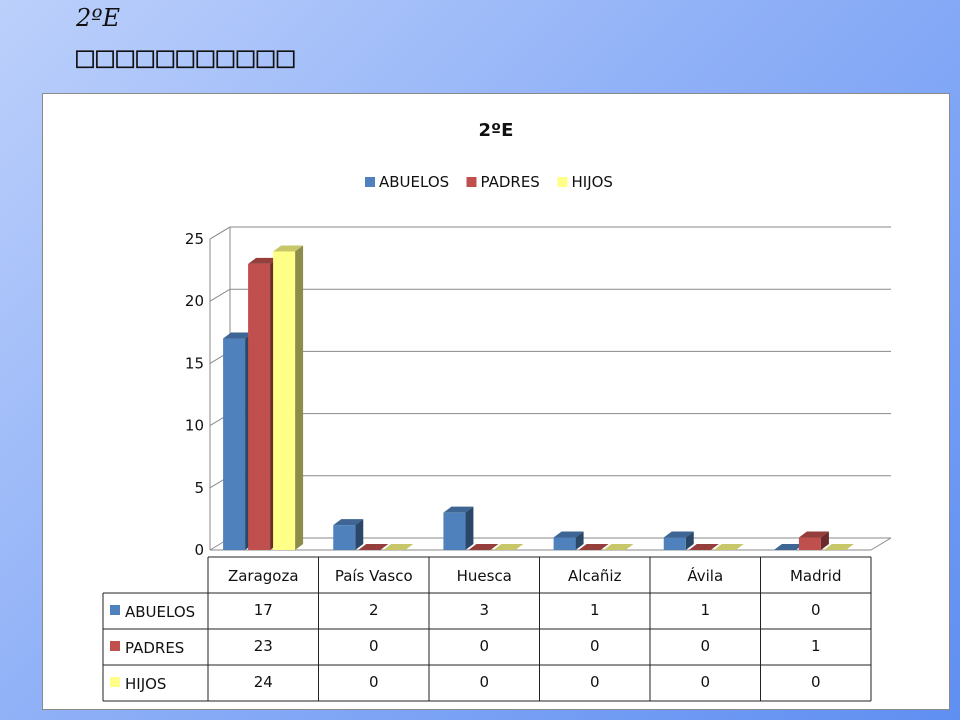  What do you see at coordinates (194, 363) in the screenshot?
I see `y-tick-label-15: 15` at bounding box center [194, 363].